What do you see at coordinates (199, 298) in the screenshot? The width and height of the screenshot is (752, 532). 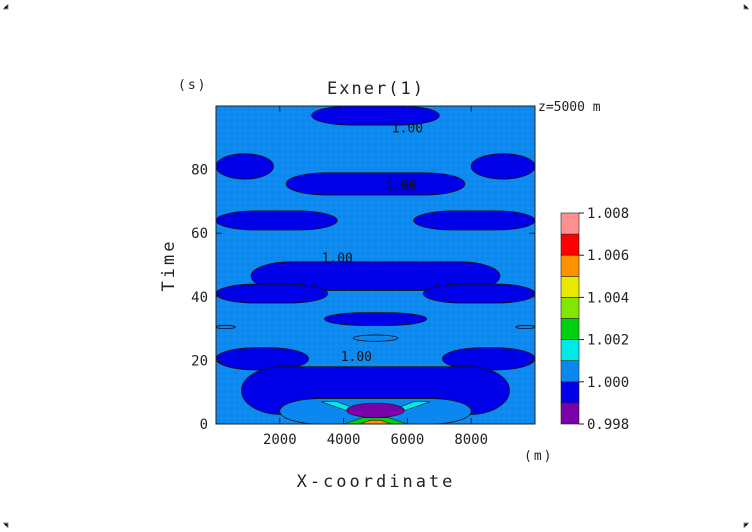 I see `y-tick-label: 40` at bounding box center [199, 298].